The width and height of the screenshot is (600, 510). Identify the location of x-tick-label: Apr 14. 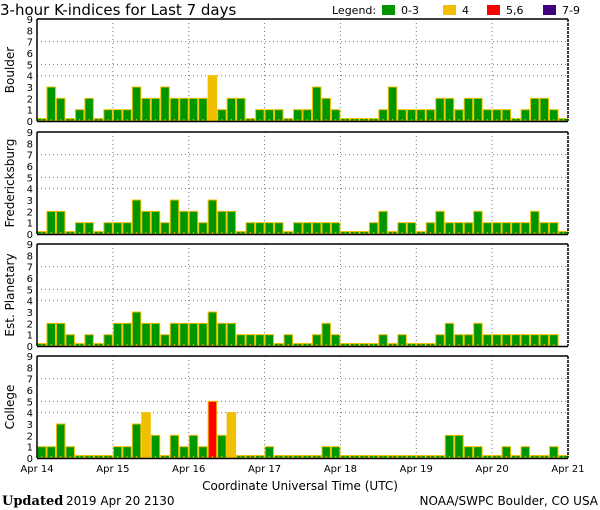
(36, 469).